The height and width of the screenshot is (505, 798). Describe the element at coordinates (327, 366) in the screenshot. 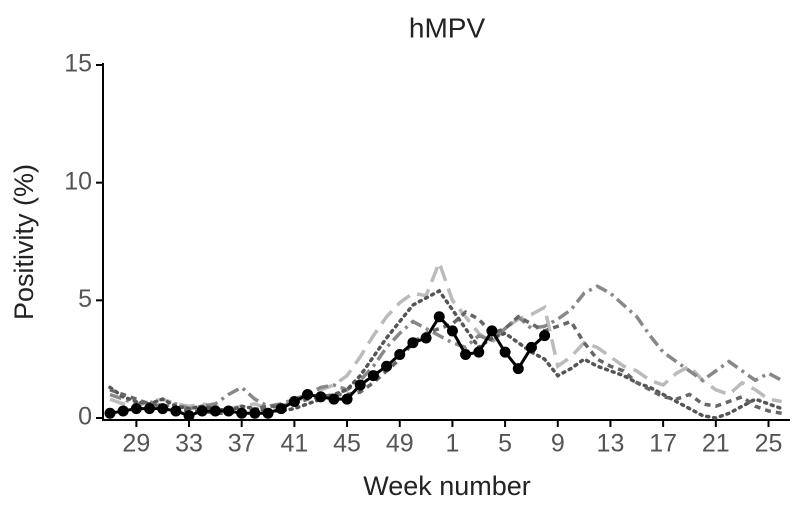

I see `series-line` at that location.